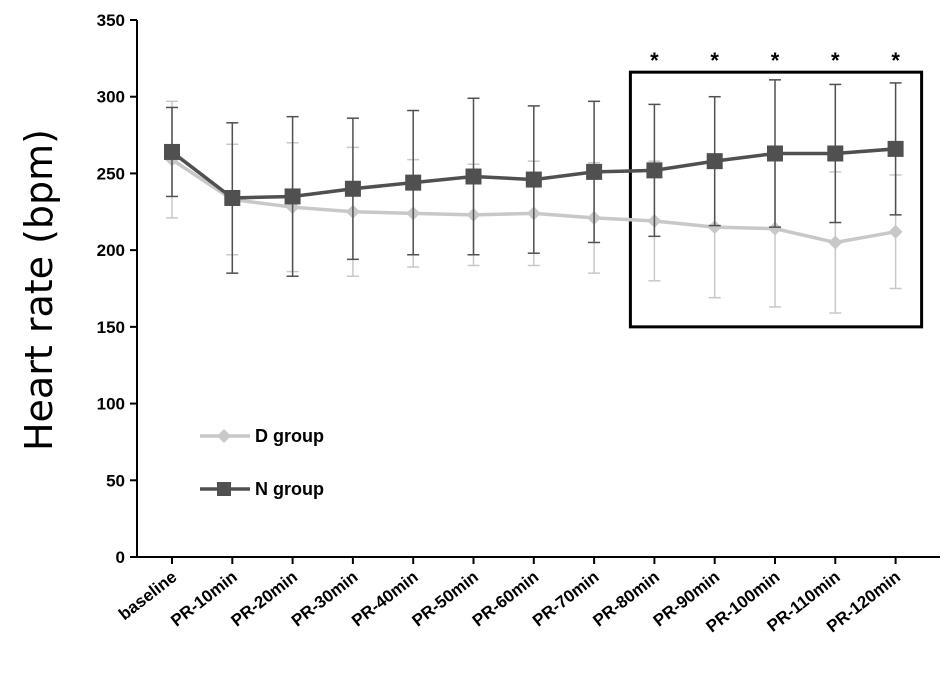  Describe the element at coordinates (289, 489) in the screenshot. I see `legend-label: N group` at that location.